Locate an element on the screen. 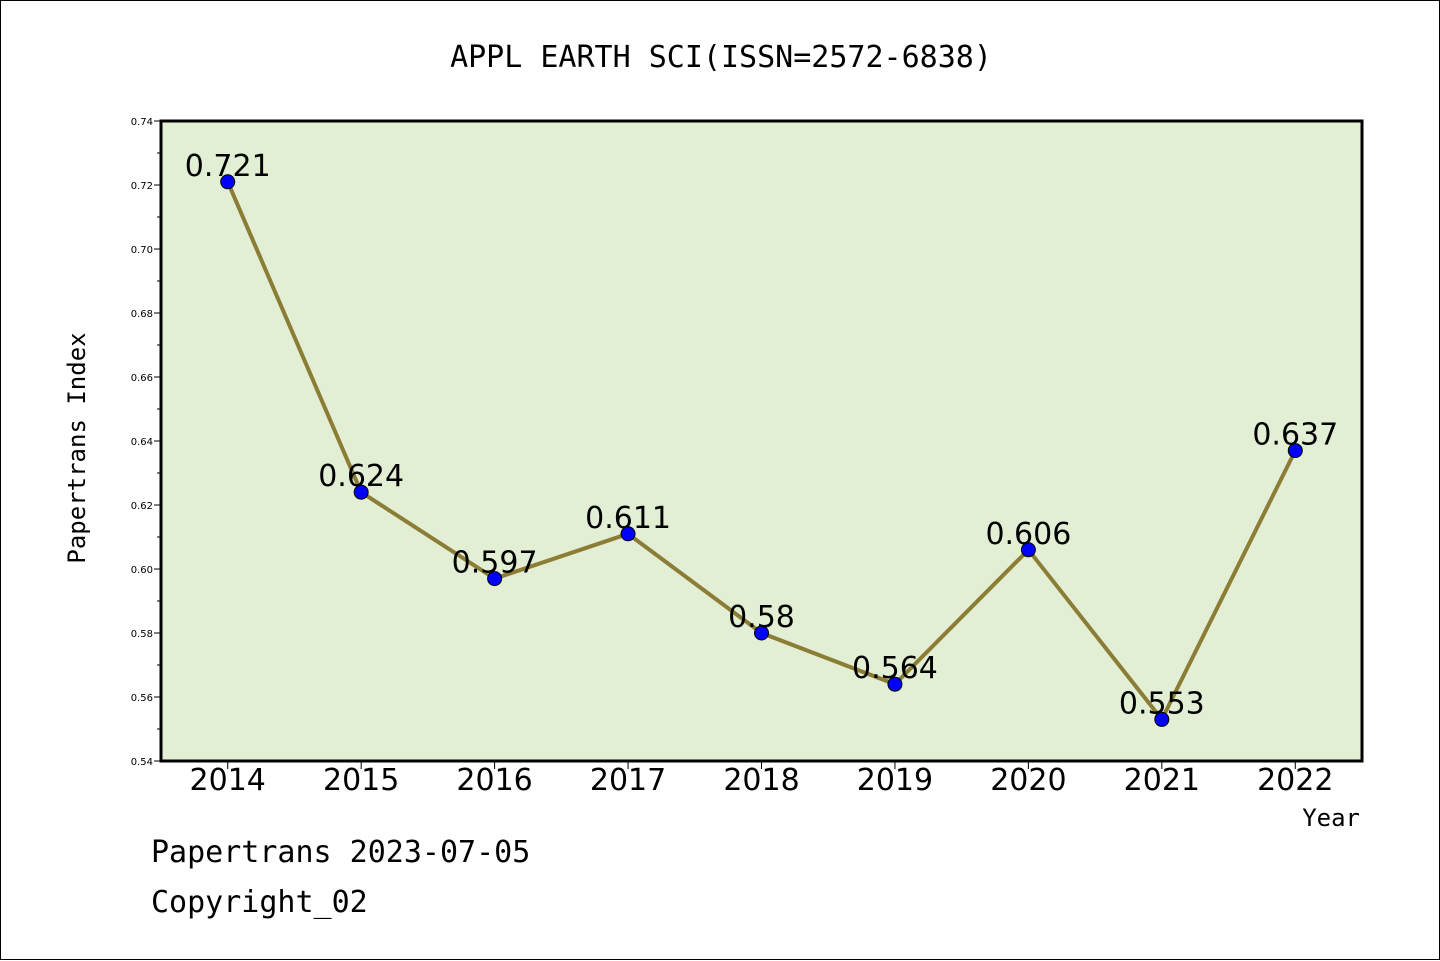 Image resolution: width=1440 pixels, height=961 pixels. x-tick-label: 2020 is located at coordinates (1028, 780).